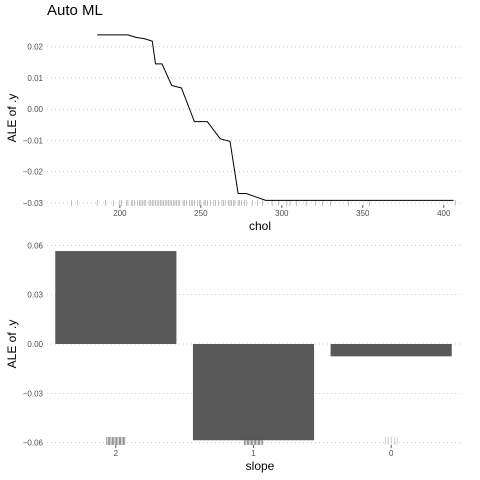  What do you see at coordinates (12, 344) in the screenshot?
I see `slope-y-axis-title: ALE of .y` at bounding box center [12, 344].